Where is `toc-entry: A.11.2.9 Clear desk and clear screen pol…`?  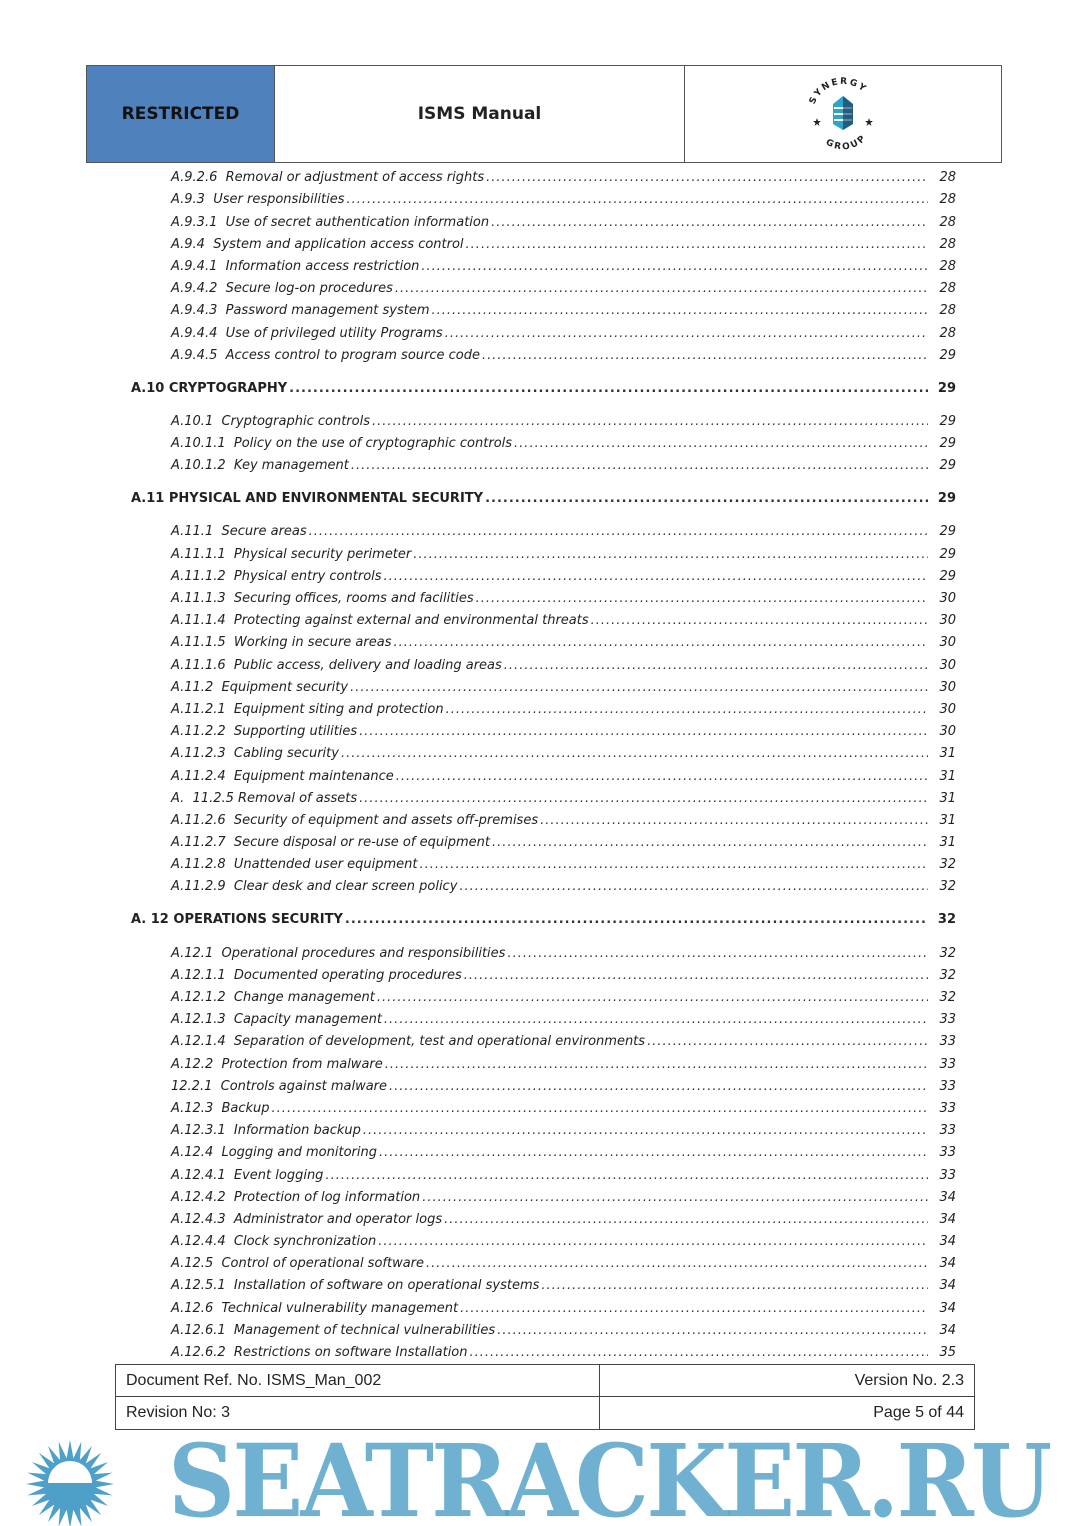
toc-entry: A.11.2.9 Clear desk and clear screen pol… is located at coordinates (540, 884).